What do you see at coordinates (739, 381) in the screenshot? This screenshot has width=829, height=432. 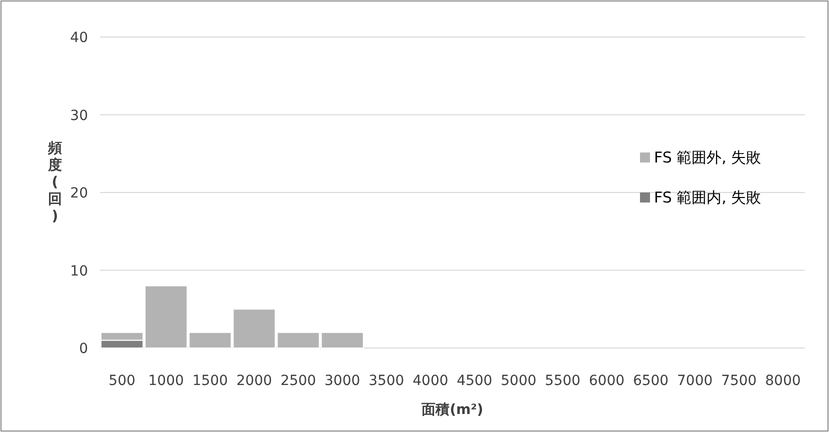 I see `x-tick-label: 7500` at bounding box center [739, 381].